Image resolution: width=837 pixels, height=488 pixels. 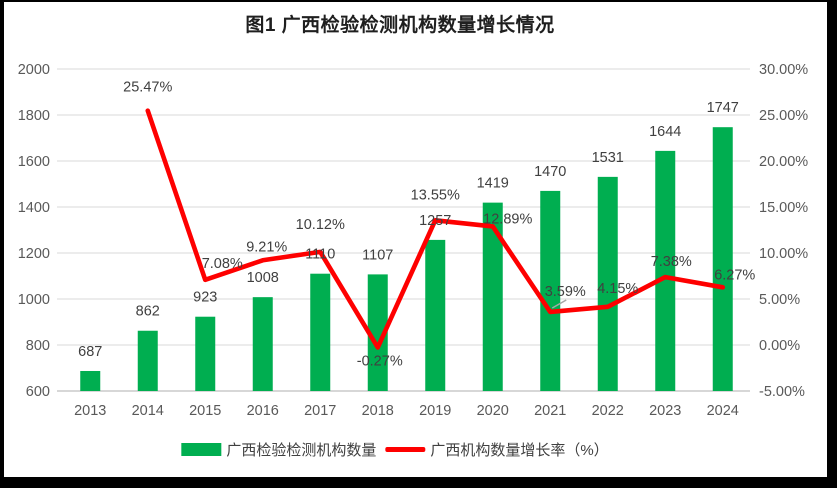 What do you see at coordinates (34, 162) in the screenshot?
I see `left-axis-tick: 1600` at bounding box center [34, 162].